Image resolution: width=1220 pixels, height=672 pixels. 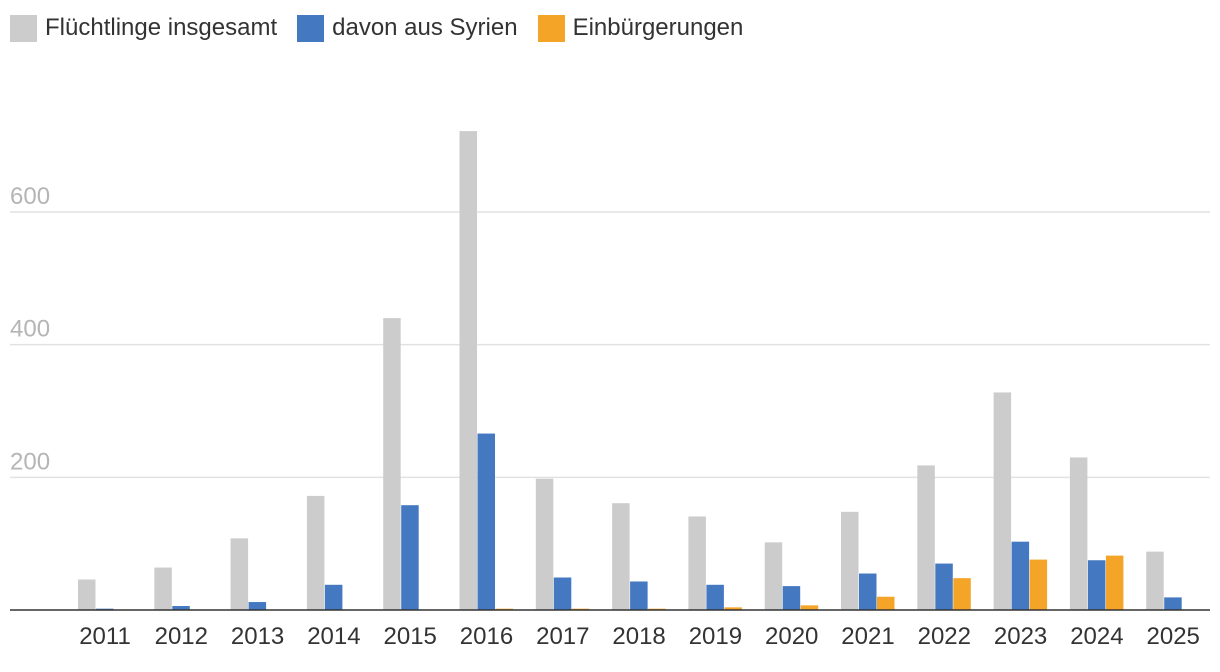 I want to click on bar-1-2017, so click(x=562, y=593).